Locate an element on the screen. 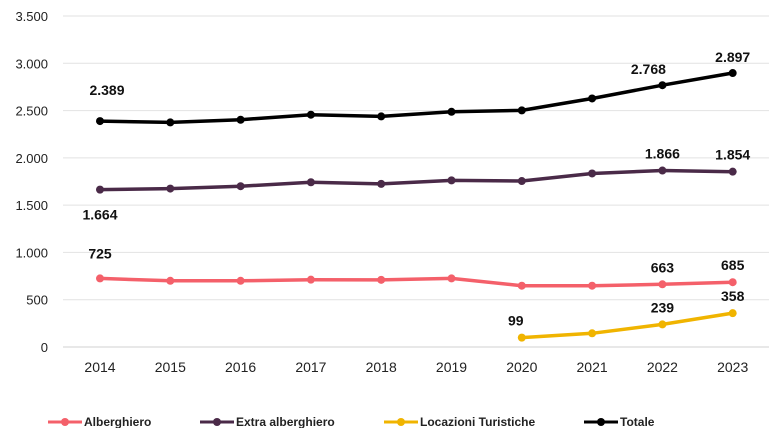  data-label-locazioni-turistiche: 239 is located at coordinates (663, 307).